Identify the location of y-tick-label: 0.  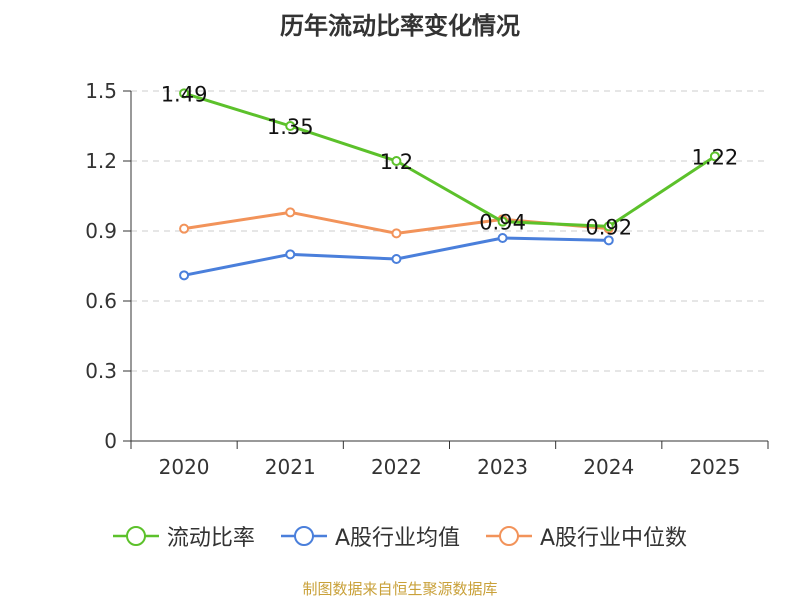
(110, 441).